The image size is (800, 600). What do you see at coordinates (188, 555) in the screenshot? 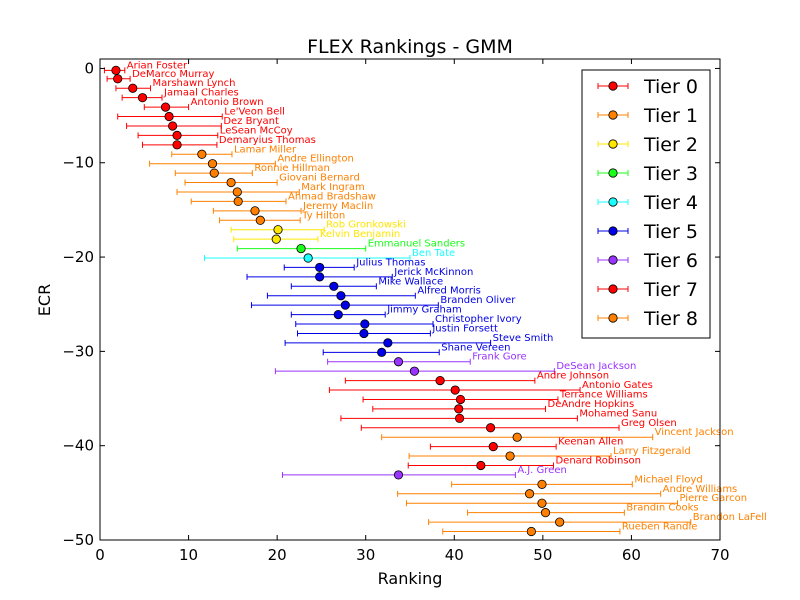
I see `x-tick-label: 10` at bounding box center [188, 555].